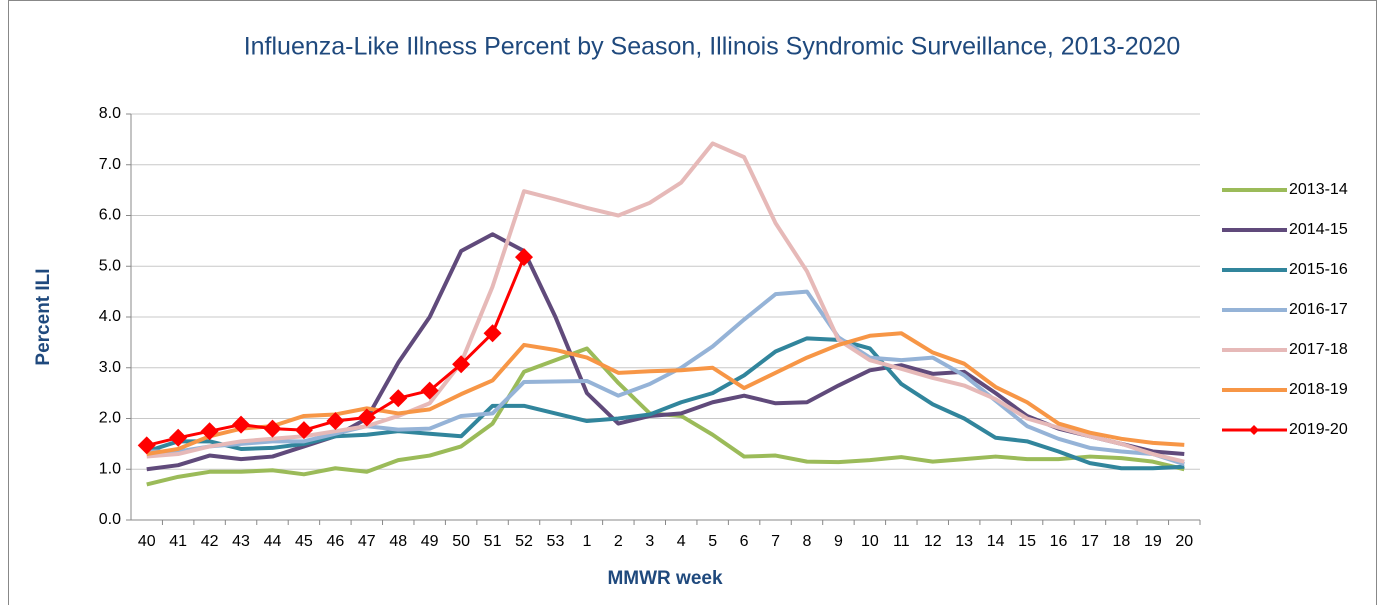 The height and width of the screenshot is (610, 1377). I want to click on x-tick-label: 43, so click(241, 541).